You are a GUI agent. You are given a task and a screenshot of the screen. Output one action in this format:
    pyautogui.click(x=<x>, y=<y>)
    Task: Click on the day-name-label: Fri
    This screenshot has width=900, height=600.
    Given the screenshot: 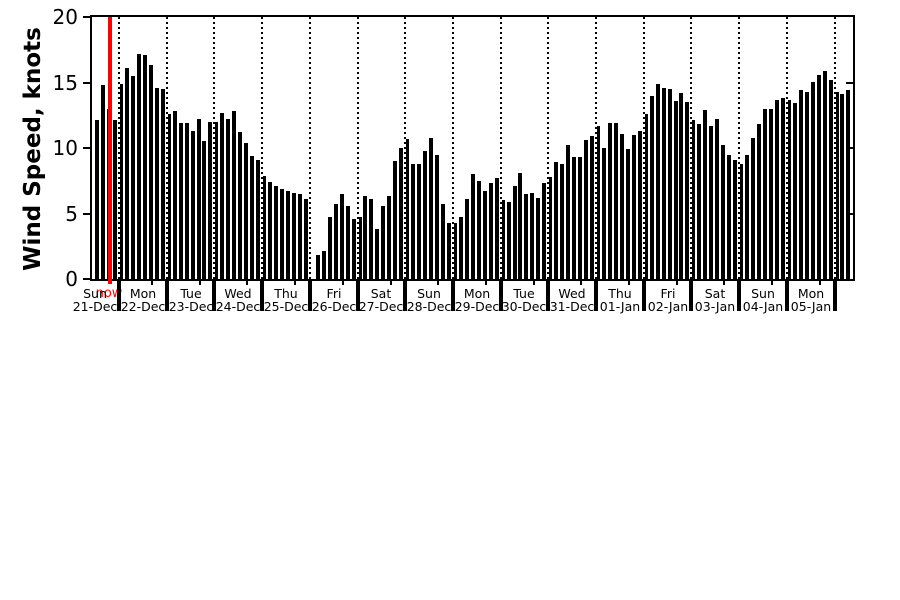 What is the action you would take?
    pyautogui.click(x=334, y=293)
    